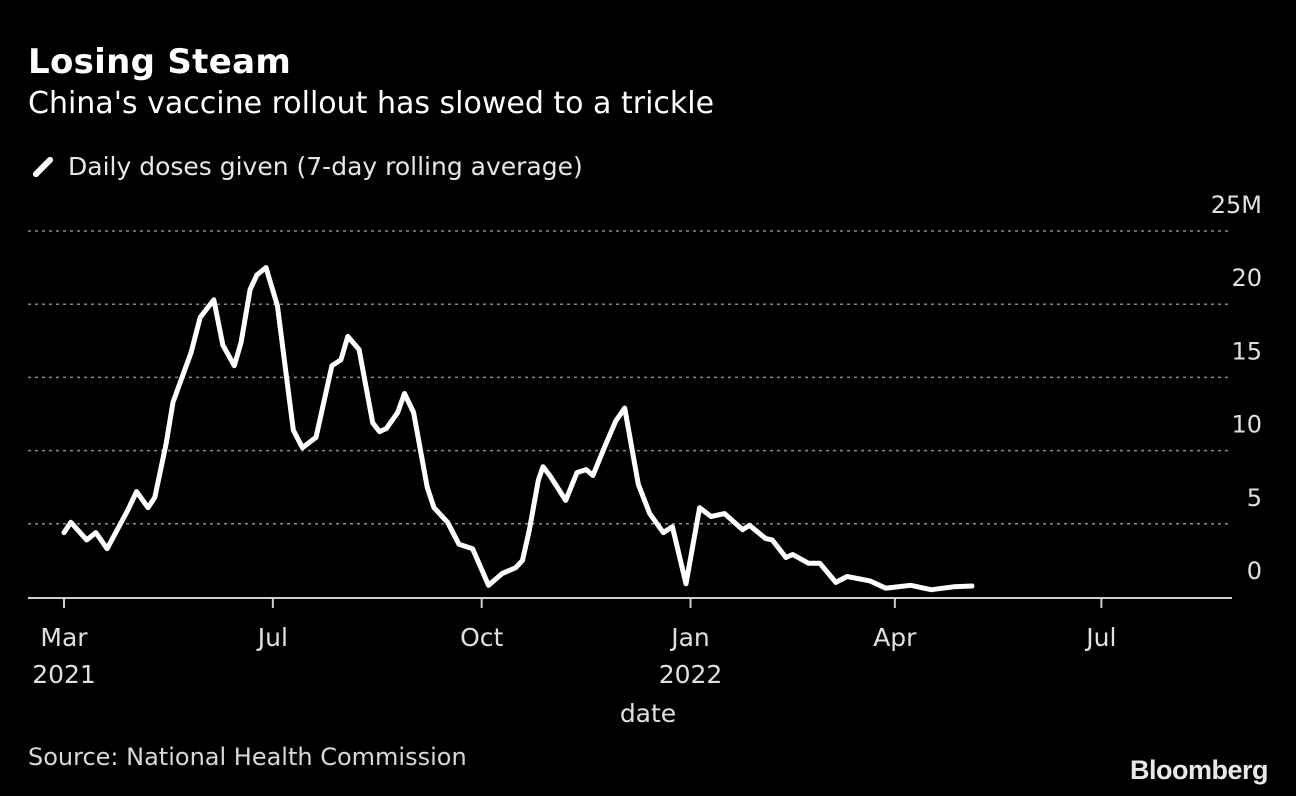  I want to click on y-tick-label: 5, so click(1254, 498).